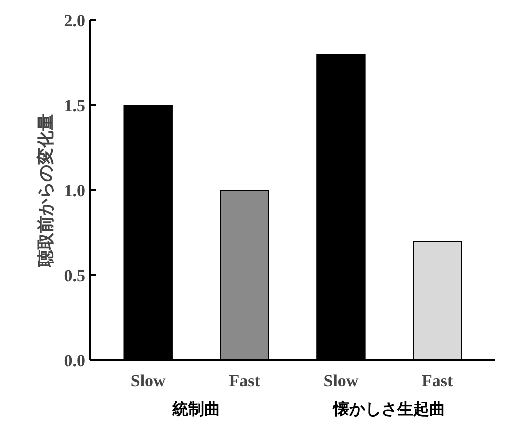 This screenshot has height=436, width=515. I want to click on y-tick-label: 2.0, so click(75, 21).